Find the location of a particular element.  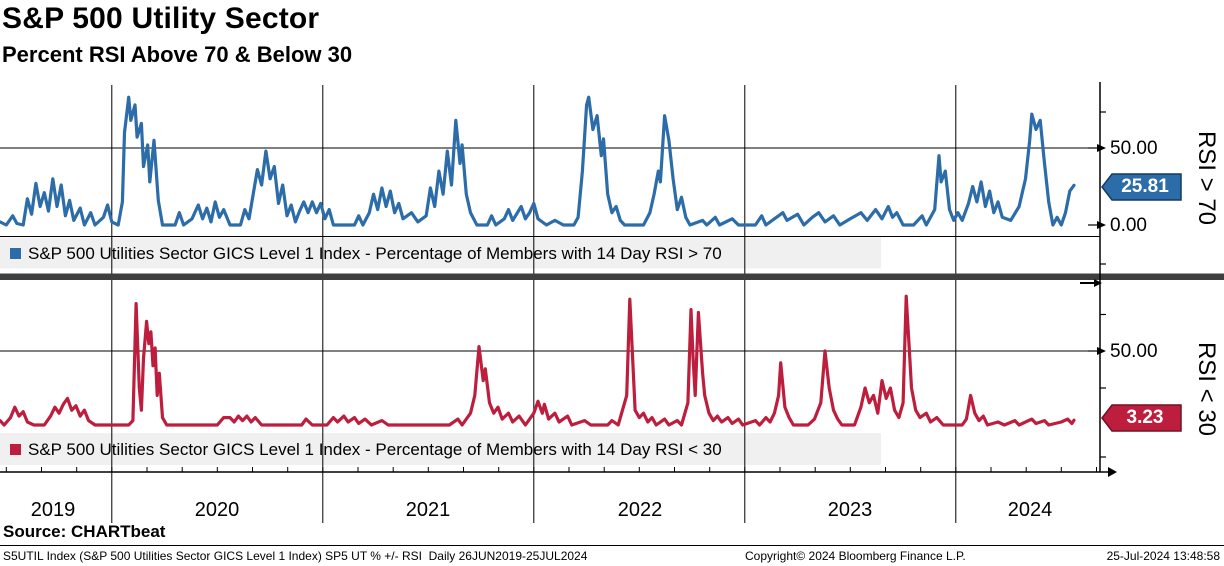

year-label-2021: 2021 is located at coordinates (428, 510).